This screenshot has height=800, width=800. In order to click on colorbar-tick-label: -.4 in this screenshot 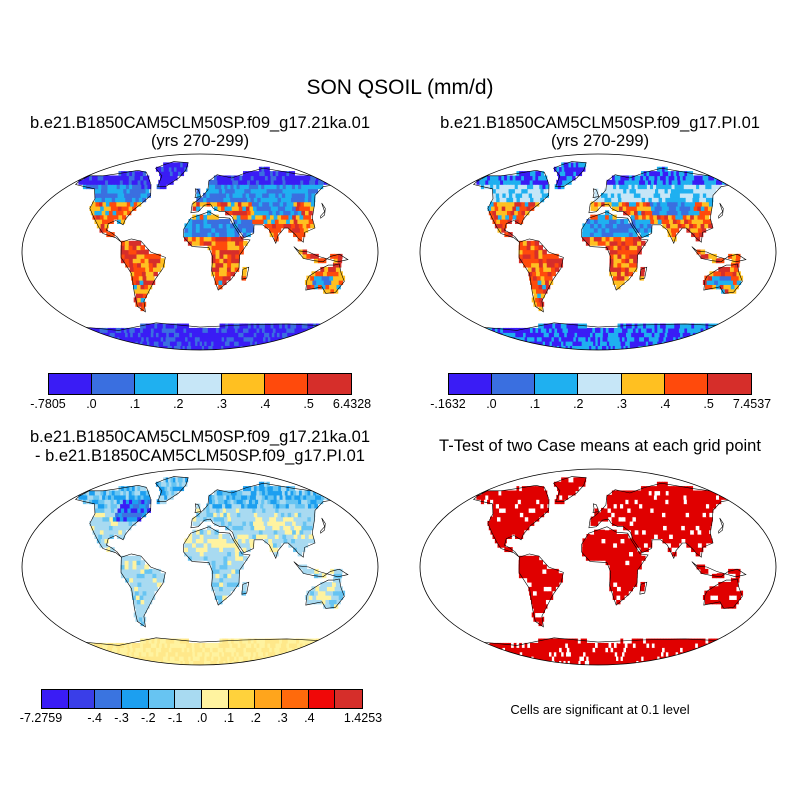, I will do `click(94, 718)`.